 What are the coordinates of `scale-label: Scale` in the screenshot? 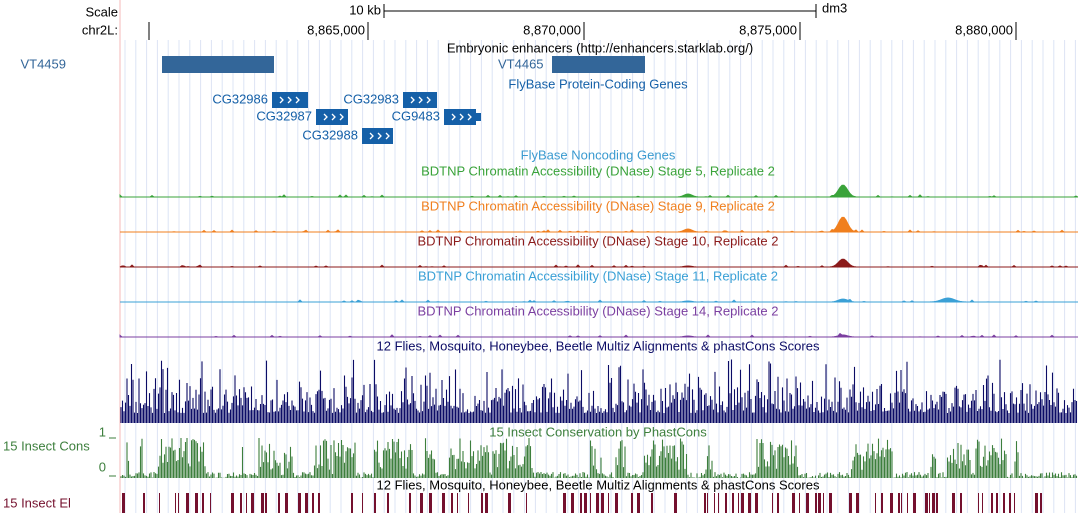 It's located at (101, 11).